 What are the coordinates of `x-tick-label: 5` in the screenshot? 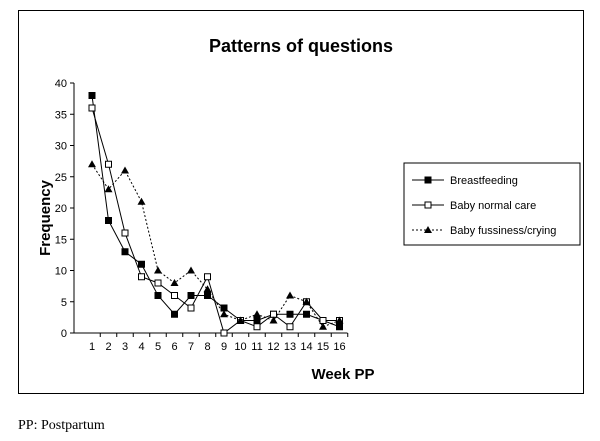 It's located at (158, 347).